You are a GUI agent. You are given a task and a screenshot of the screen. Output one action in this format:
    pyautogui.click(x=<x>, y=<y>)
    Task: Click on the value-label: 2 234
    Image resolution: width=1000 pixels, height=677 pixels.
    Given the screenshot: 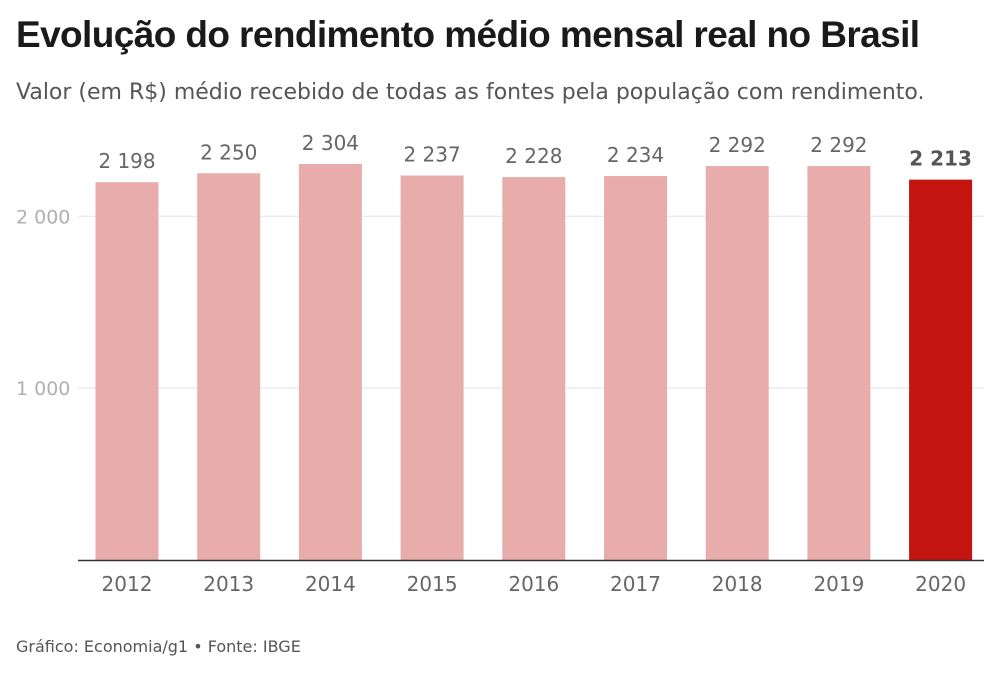 What is the action you would take?
    pyautogui.click(x=635, y=155)
    